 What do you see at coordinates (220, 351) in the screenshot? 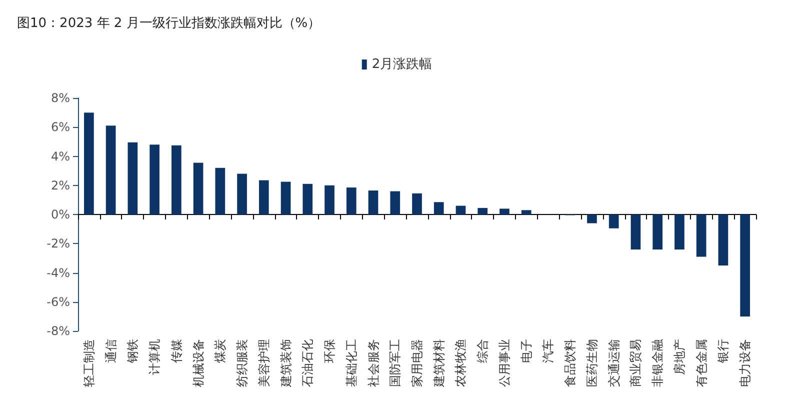
I see `x-tick-label: 煤炭` at bounding box center [220, 351].